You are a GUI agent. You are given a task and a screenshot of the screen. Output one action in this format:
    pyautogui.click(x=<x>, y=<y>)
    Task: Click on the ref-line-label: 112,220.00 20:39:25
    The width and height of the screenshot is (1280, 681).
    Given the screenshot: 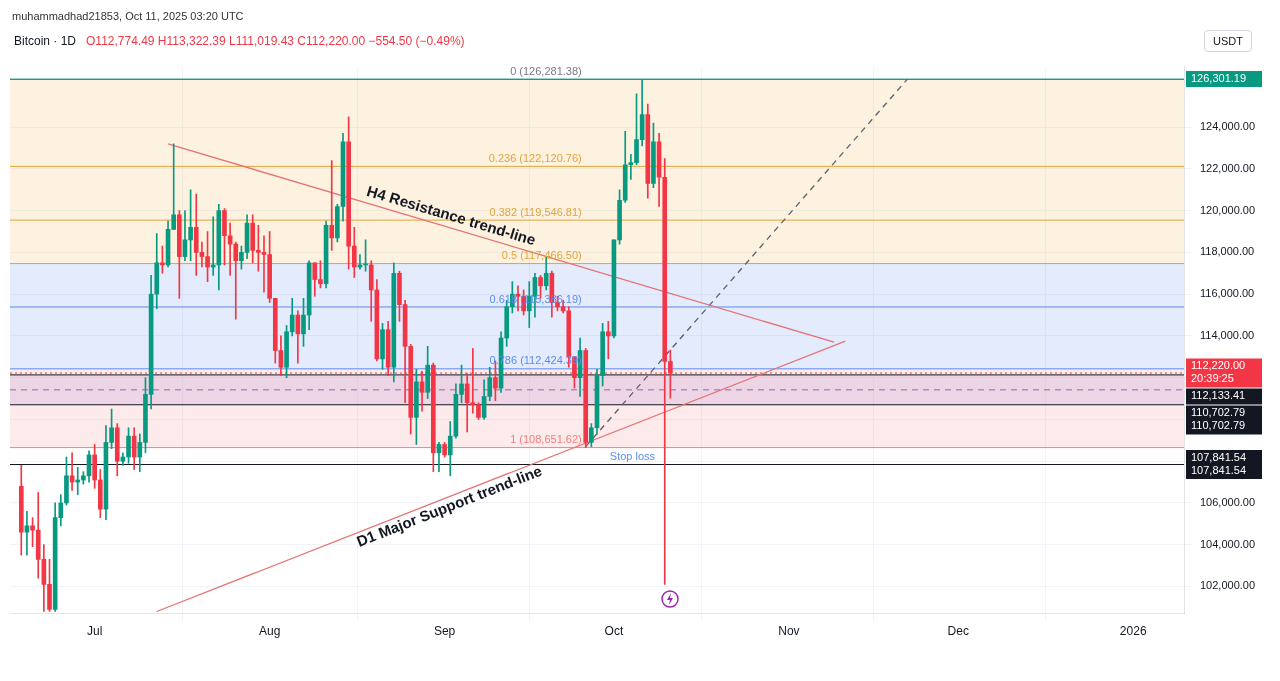 What is the action you would take?
    pyautogui.click(x=1218, y=372)
    